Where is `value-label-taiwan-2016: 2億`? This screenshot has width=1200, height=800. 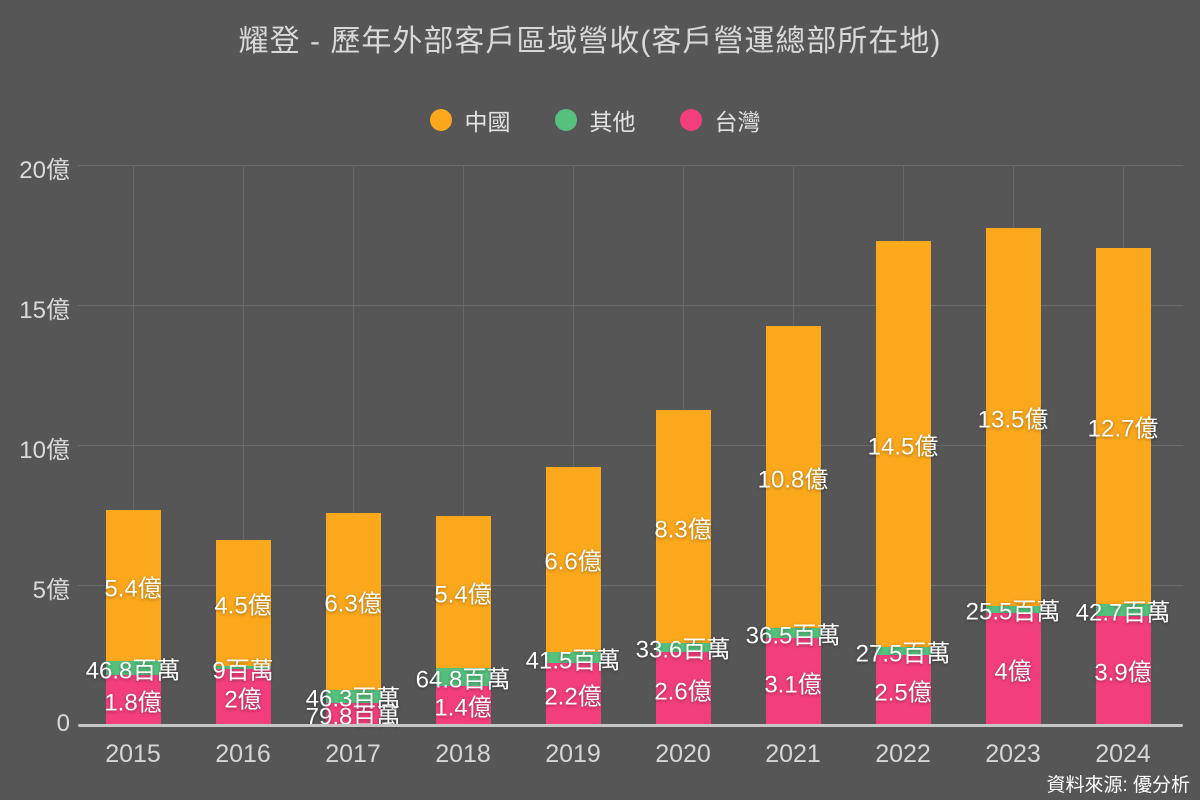
value-label-taiwan-2016: 2億 is located at coordinates (243, 700).